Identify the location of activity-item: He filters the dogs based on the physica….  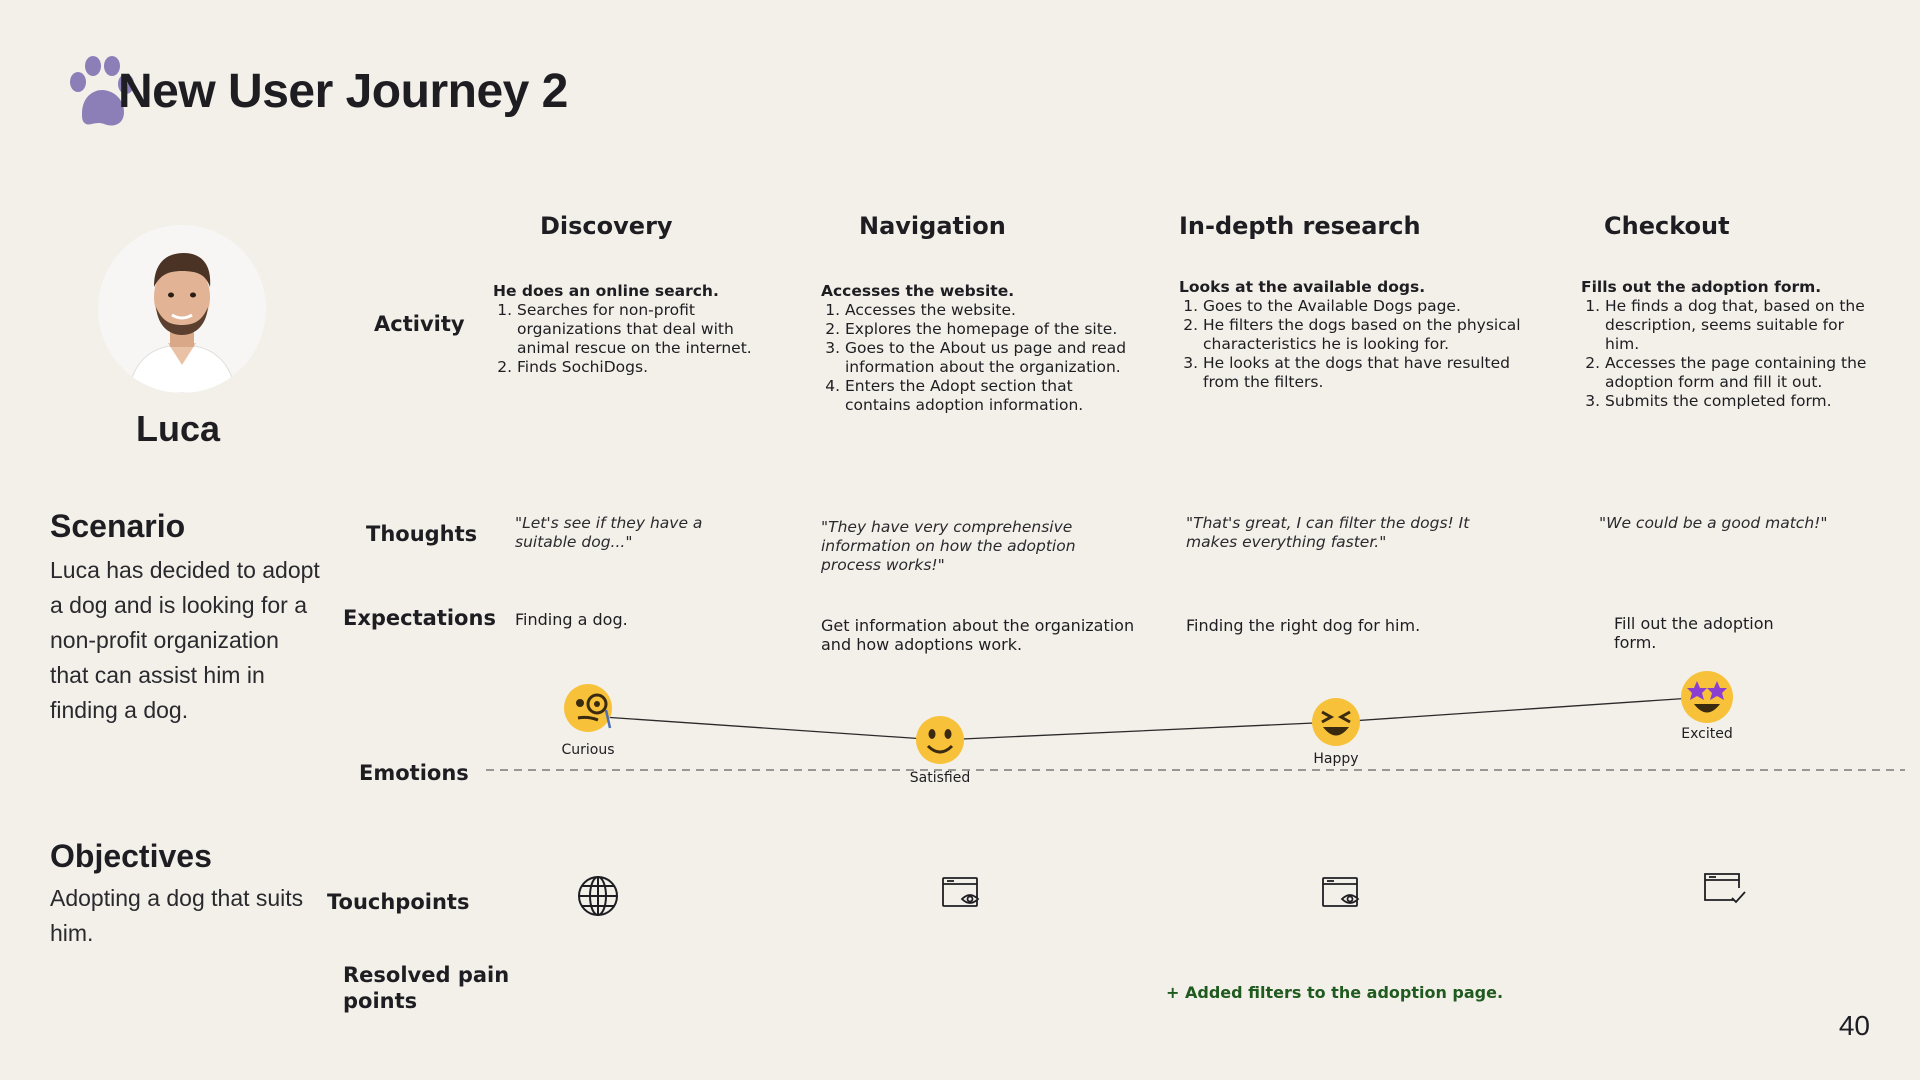
(1371, 335).